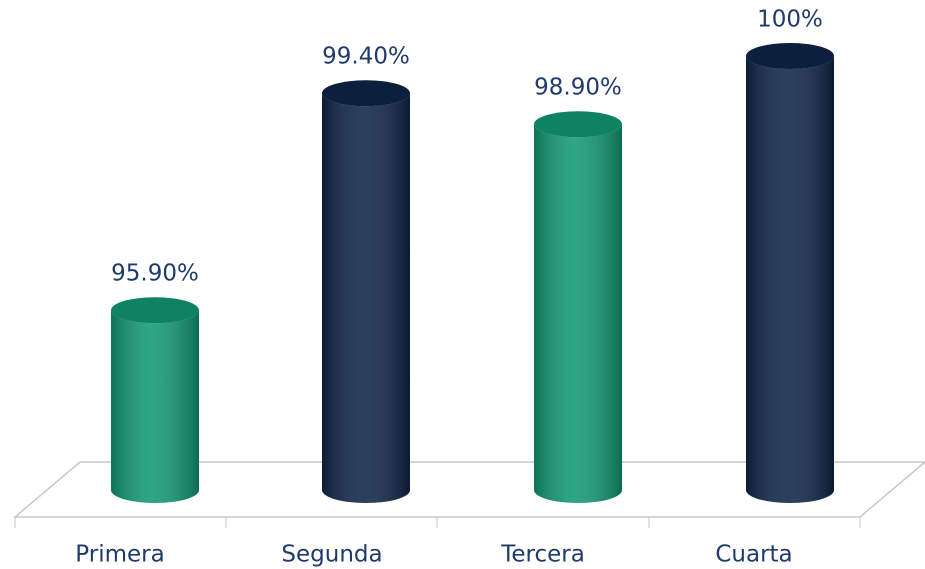 This screenshot has width=925, height=569. Describe the element at coordinates (753, 555) in the screenshot. I see `x-tick-label: Cuarta` at that location.